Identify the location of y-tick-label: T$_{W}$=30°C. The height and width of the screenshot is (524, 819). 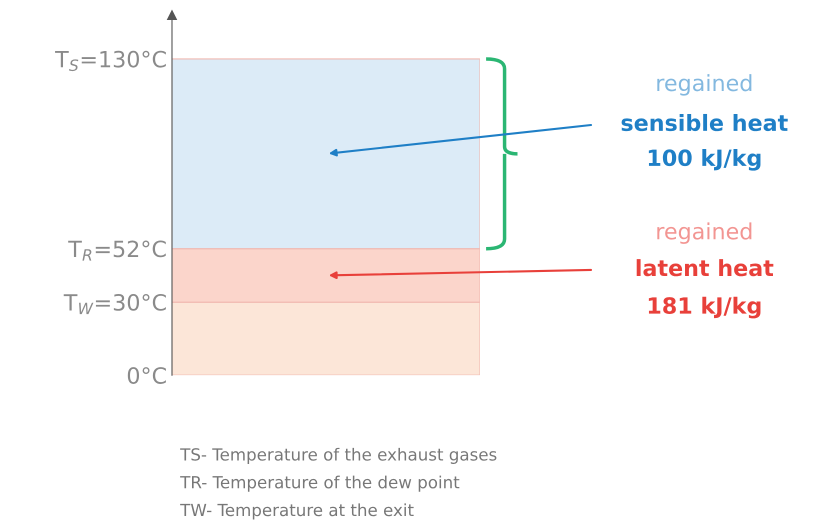
(115, 304).